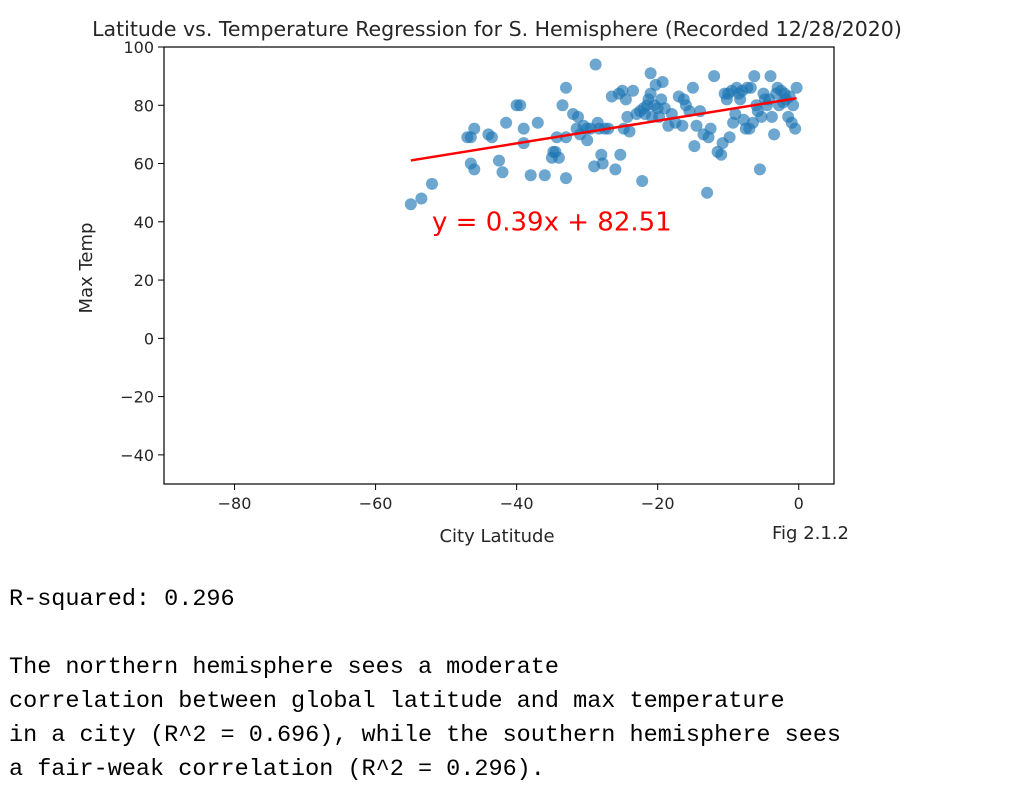  I want to click on figure-caption: Fig 2.1.2, so click(810, 533).